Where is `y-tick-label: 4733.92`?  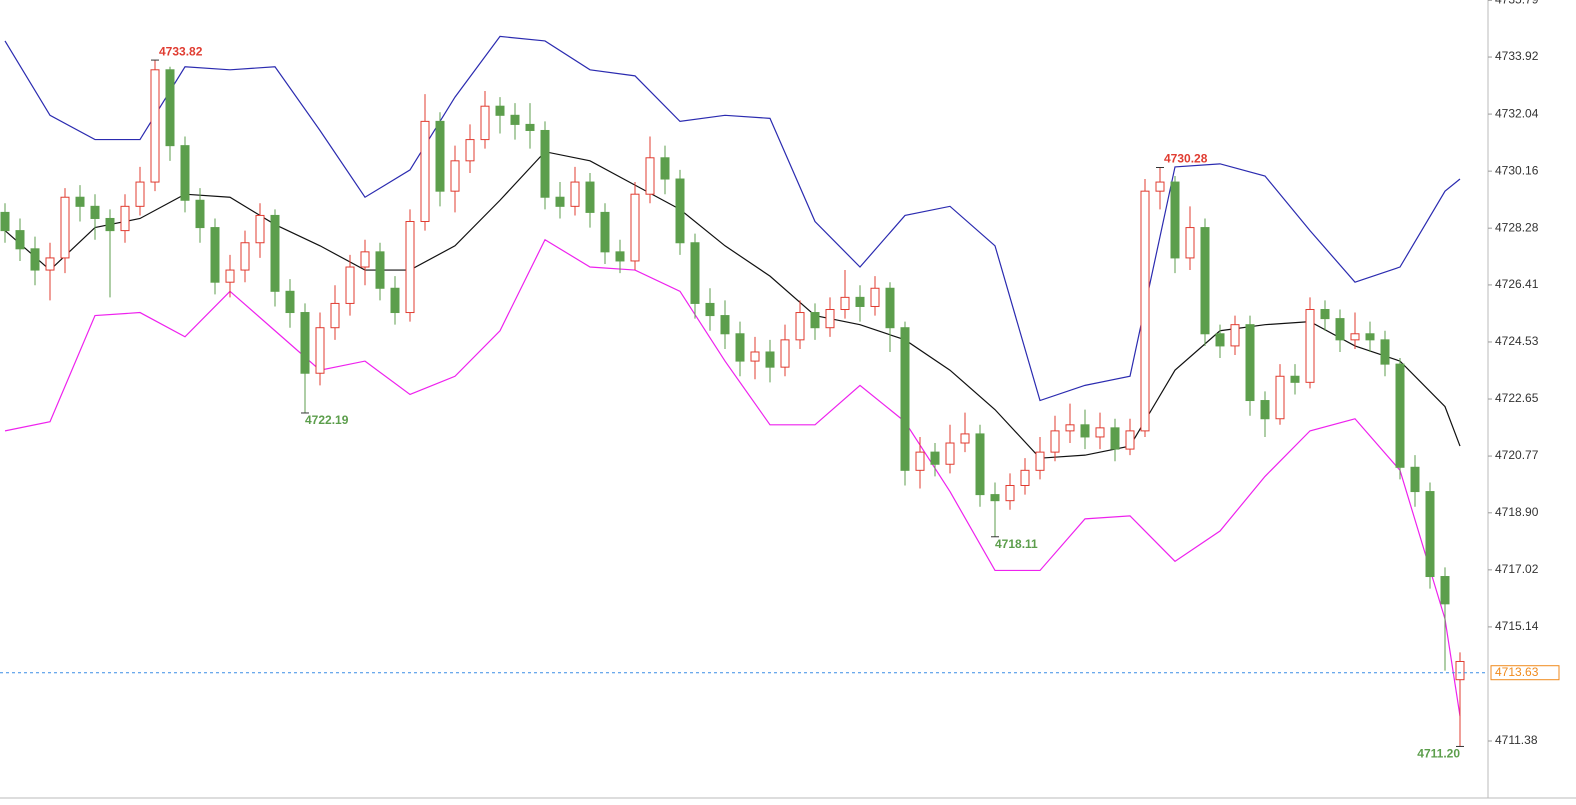
y-tick-label: 4733.92 is located at coordinates (1517, 56).